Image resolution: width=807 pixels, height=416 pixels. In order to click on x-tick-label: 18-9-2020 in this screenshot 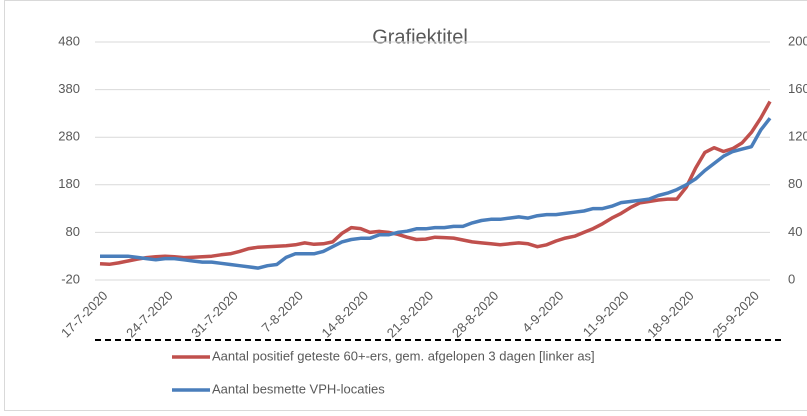, I will do `click(670, 314)`.